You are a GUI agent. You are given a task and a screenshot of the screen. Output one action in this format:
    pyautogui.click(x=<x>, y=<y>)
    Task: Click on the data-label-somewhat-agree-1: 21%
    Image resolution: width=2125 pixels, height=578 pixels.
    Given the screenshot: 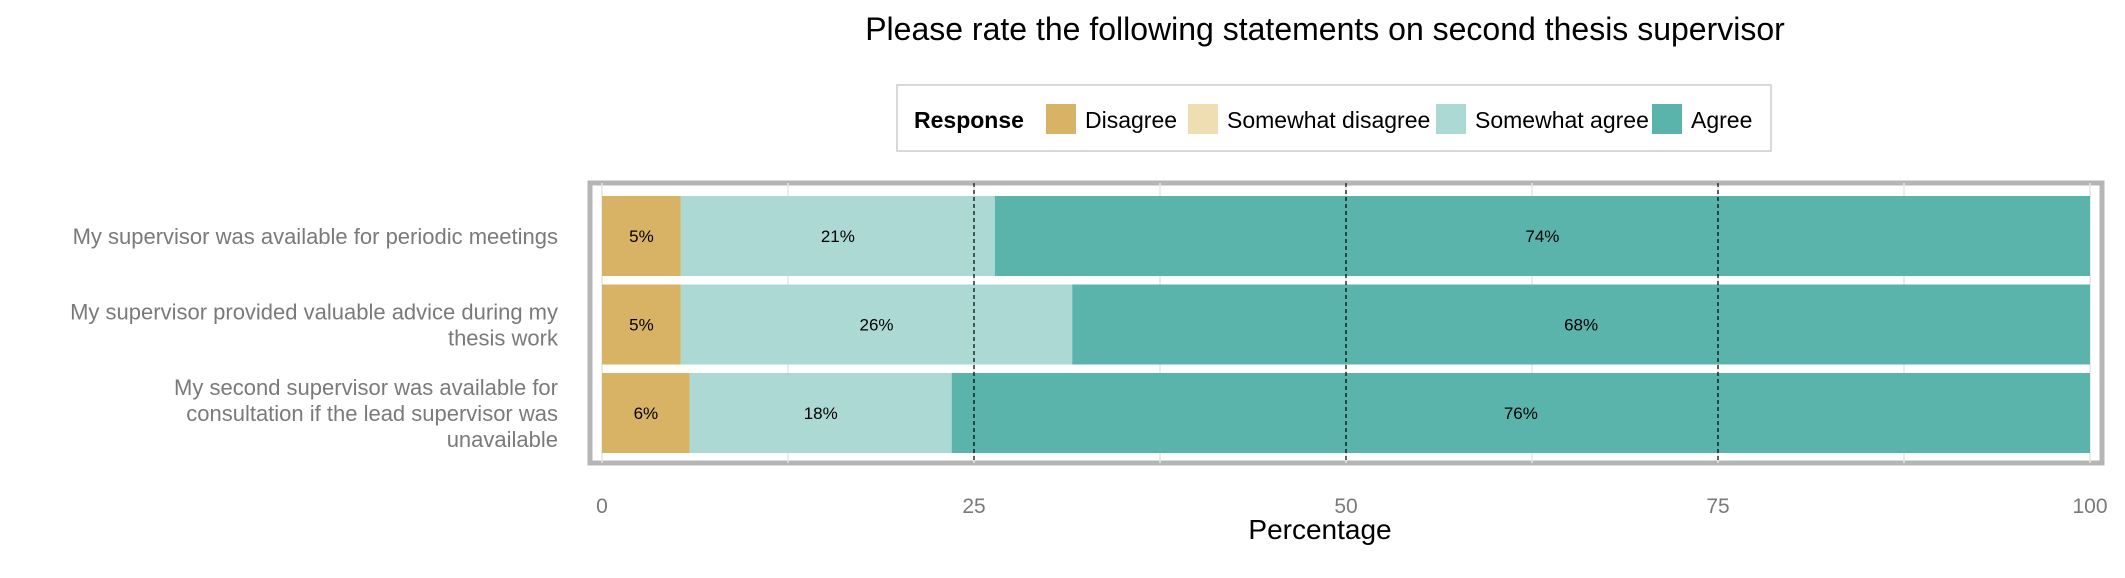 What is the action you would take?
    pyautogui.click(x=838, y=236)
    